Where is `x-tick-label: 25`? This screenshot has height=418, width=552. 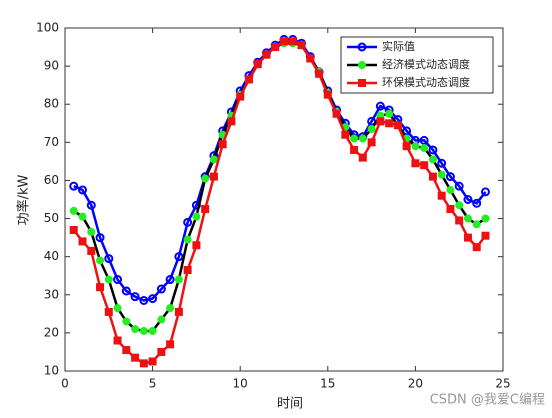
x-tick-label: 25 is located at coordinates (502, 384).